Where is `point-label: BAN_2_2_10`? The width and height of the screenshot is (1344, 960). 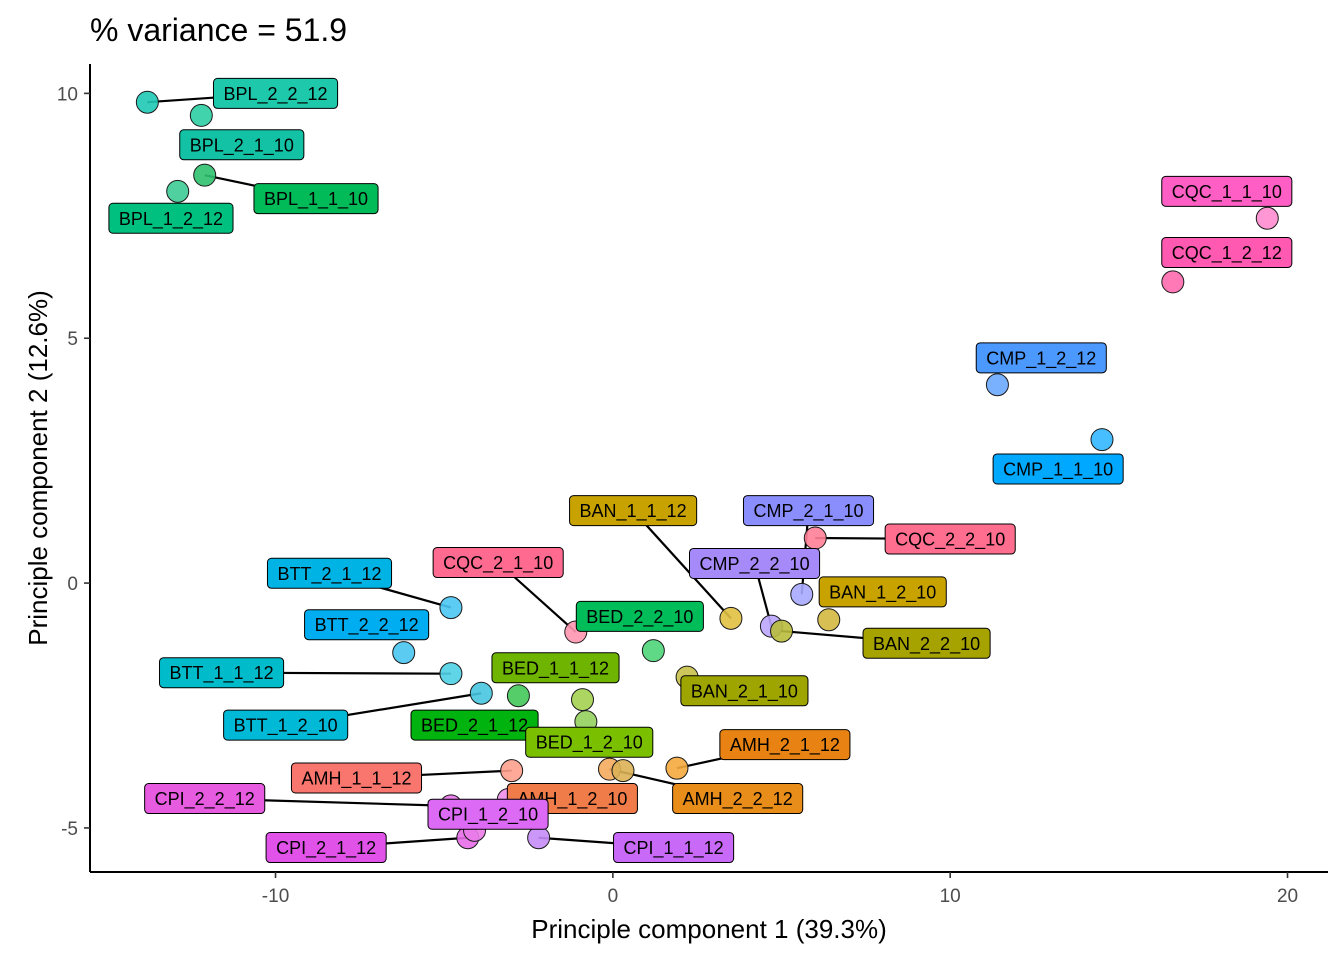 point-label: BAN_2_2_10 is located at coordinates (926, 643).